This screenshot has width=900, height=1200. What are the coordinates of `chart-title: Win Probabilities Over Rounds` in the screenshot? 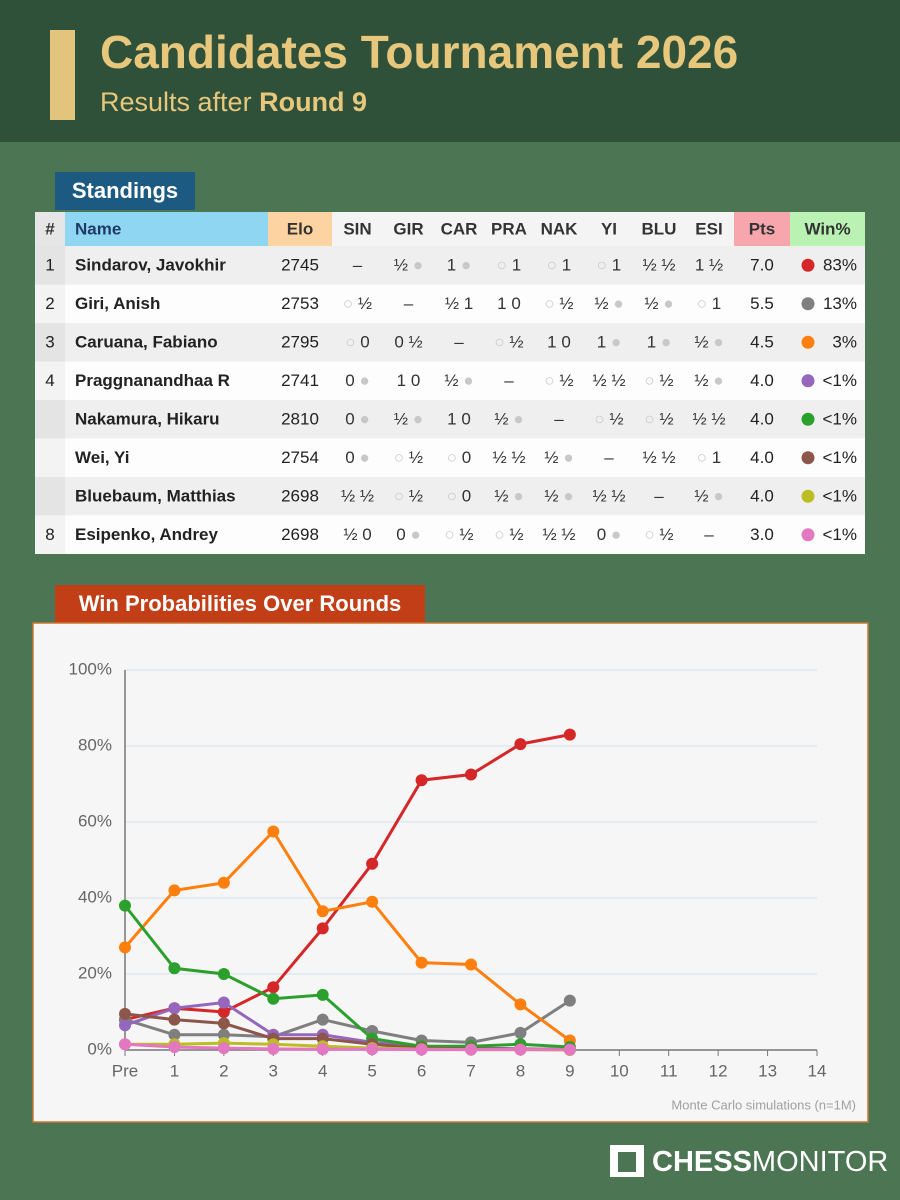 It's located at (240, 603).